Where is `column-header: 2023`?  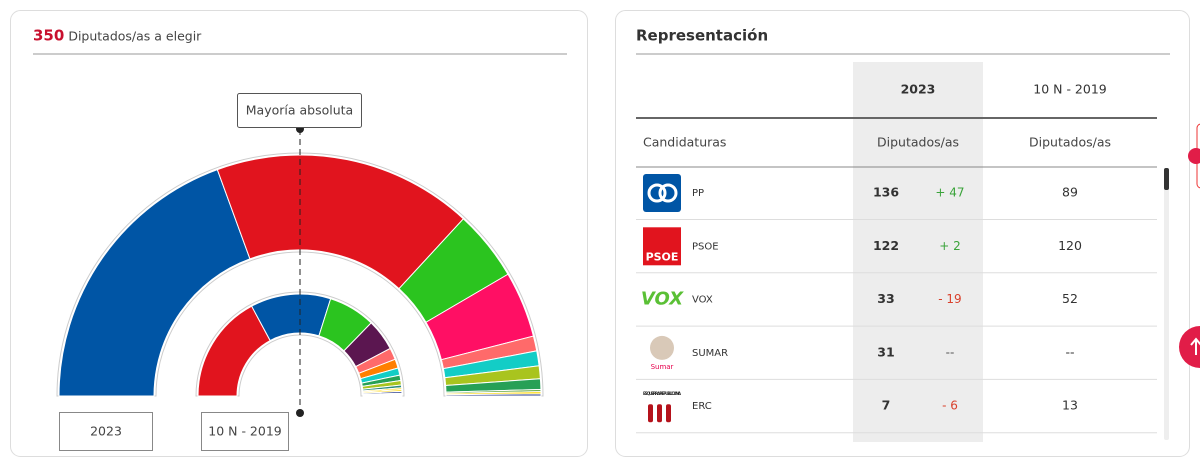
column-header: 2023 is located at coordinates (918, 89).